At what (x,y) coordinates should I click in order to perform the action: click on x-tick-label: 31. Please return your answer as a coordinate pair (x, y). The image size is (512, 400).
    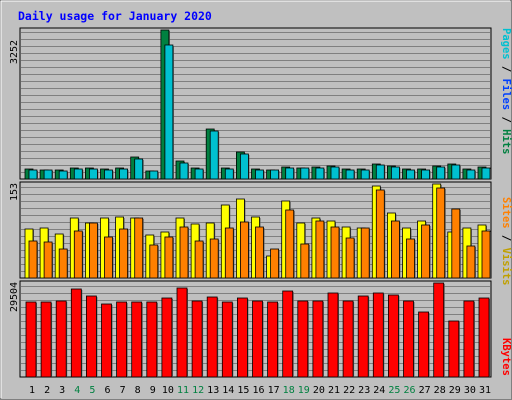
    Looking at the image, I should click on (485, 390).